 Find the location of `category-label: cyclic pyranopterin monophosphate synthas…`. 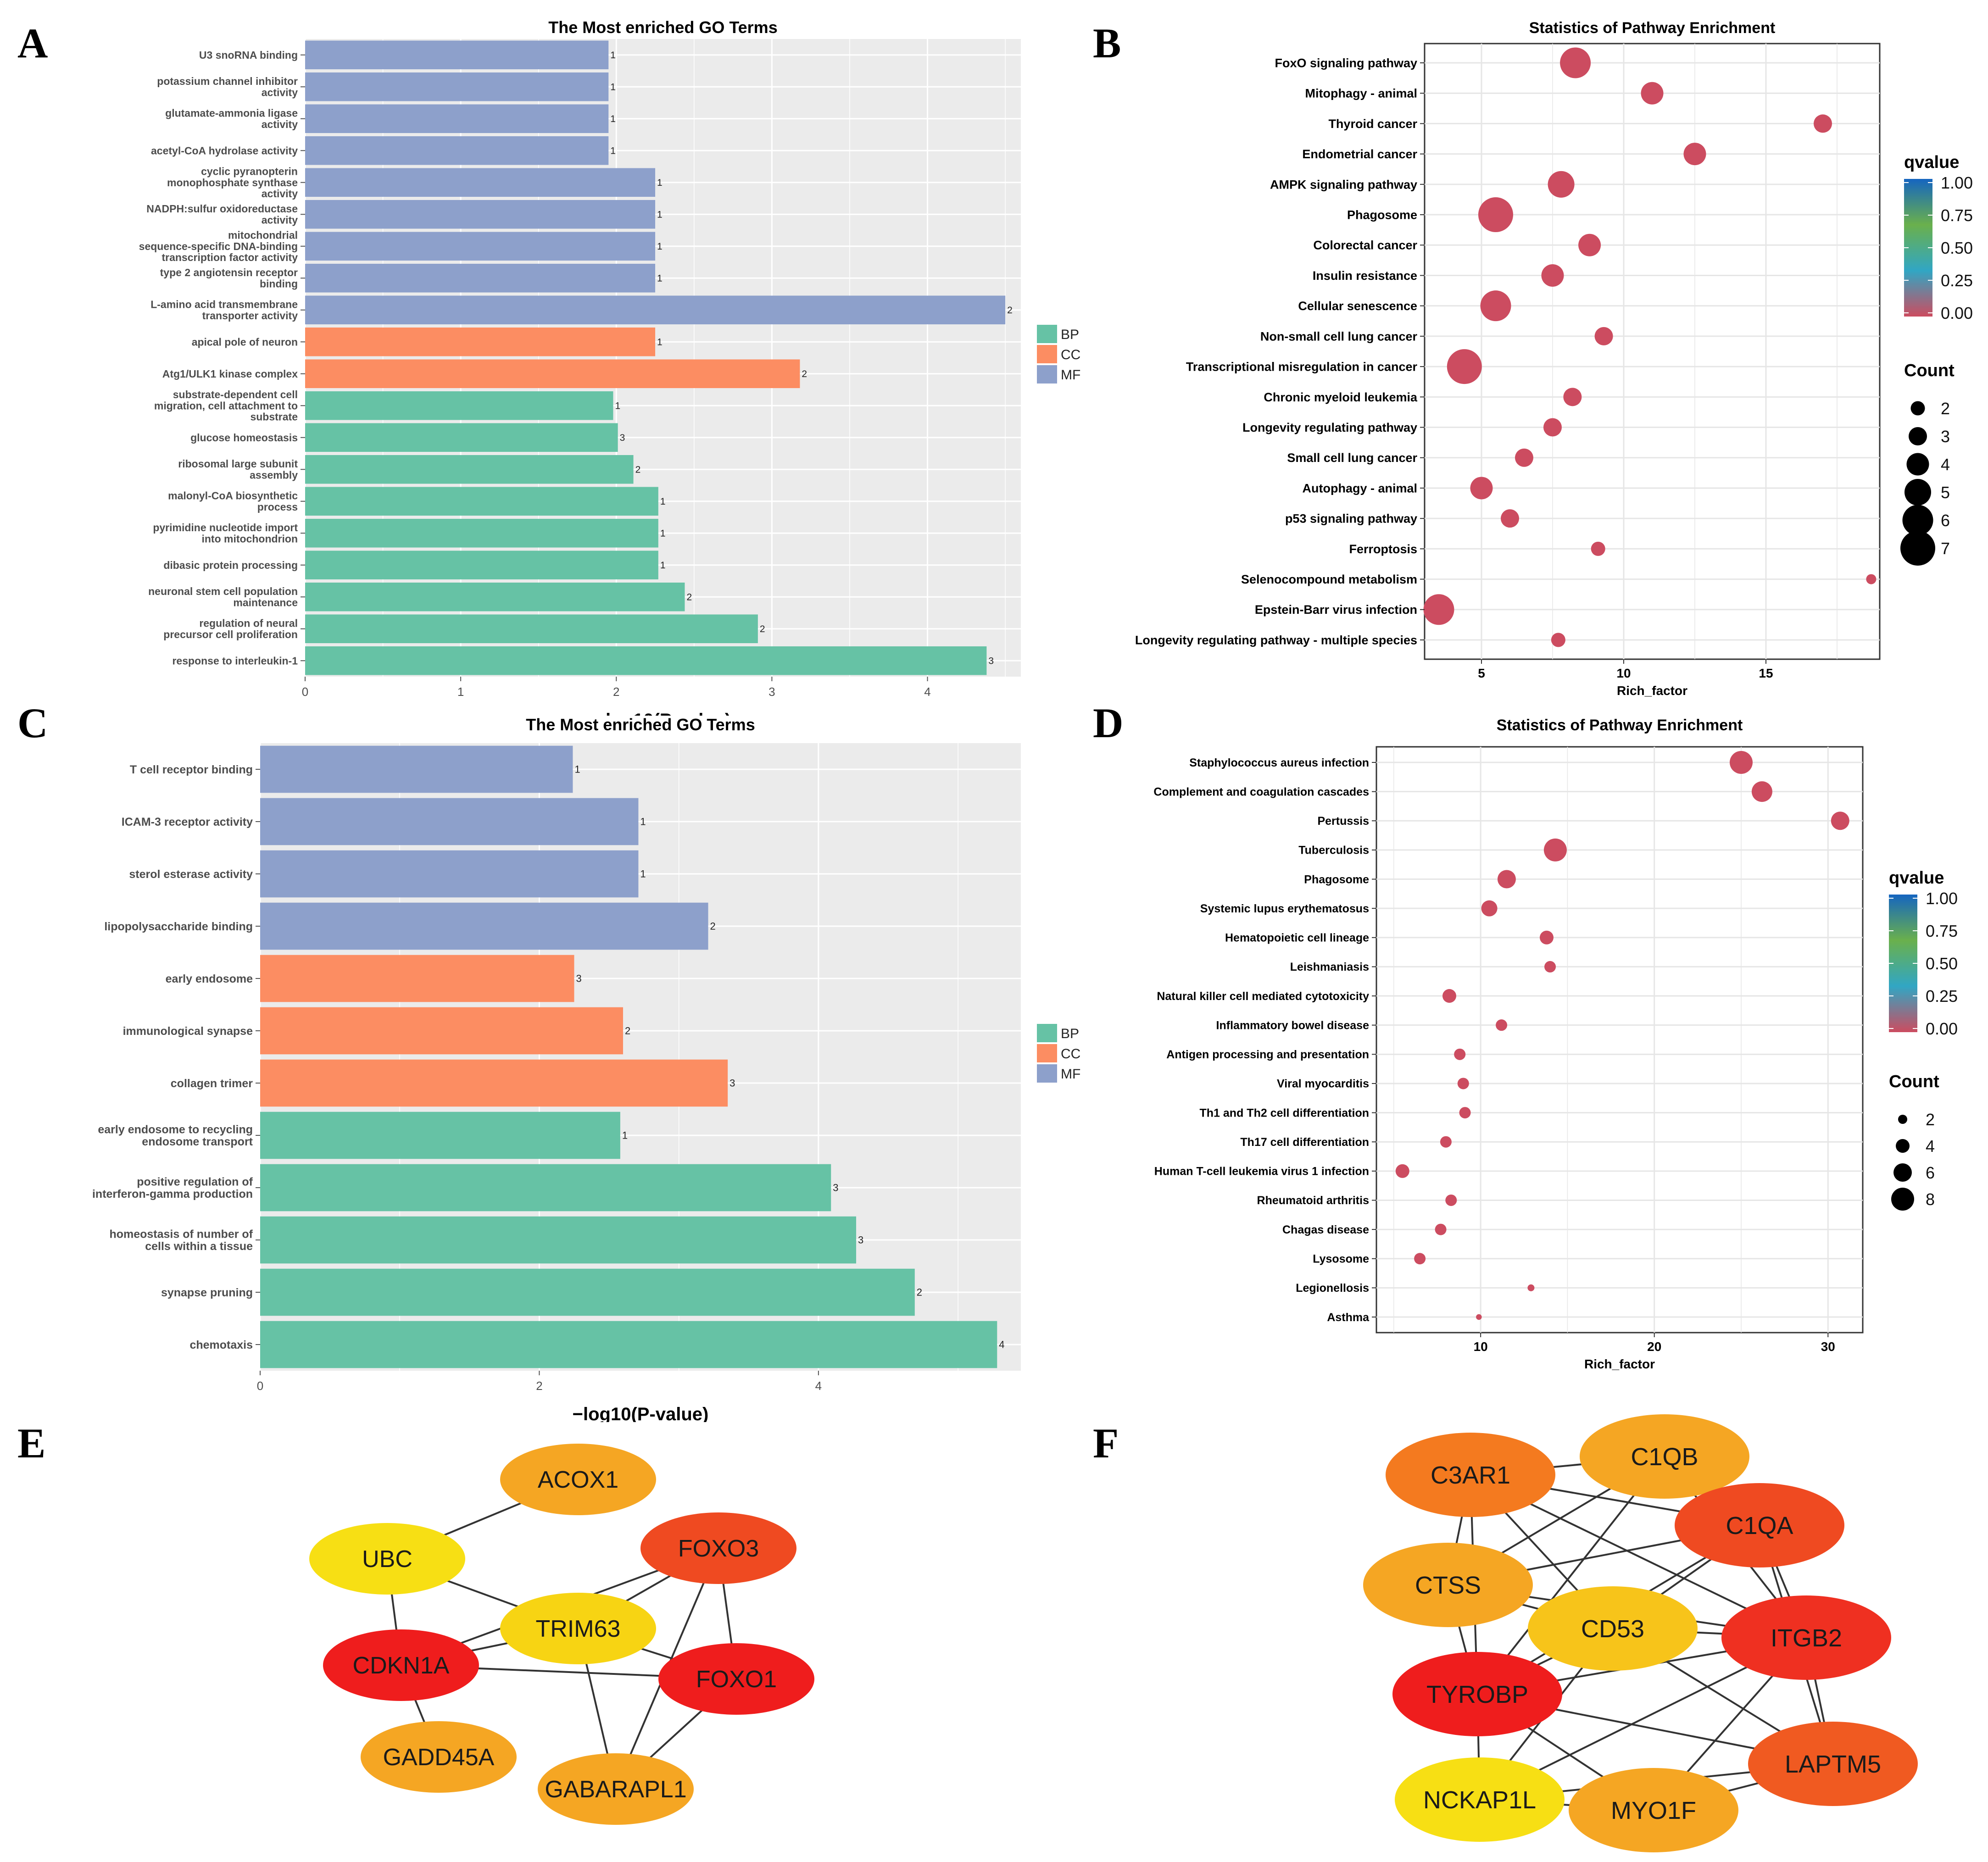

category-label: cyclic pyranopterin monophosphate synthas… is located at coordinates (232, 183).